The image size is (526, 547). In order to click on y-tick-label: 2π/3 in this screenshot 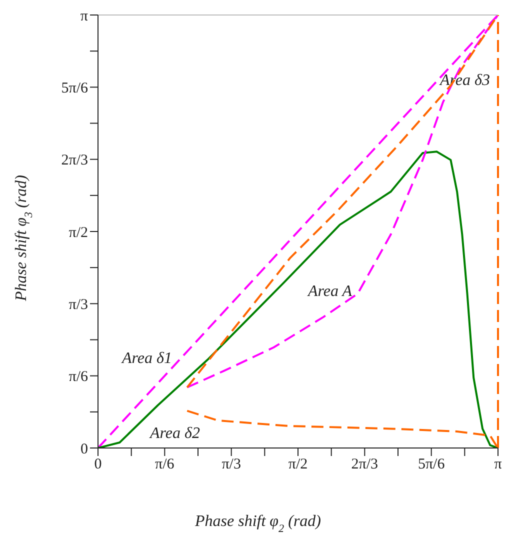, I will do `click(74, 160)`.